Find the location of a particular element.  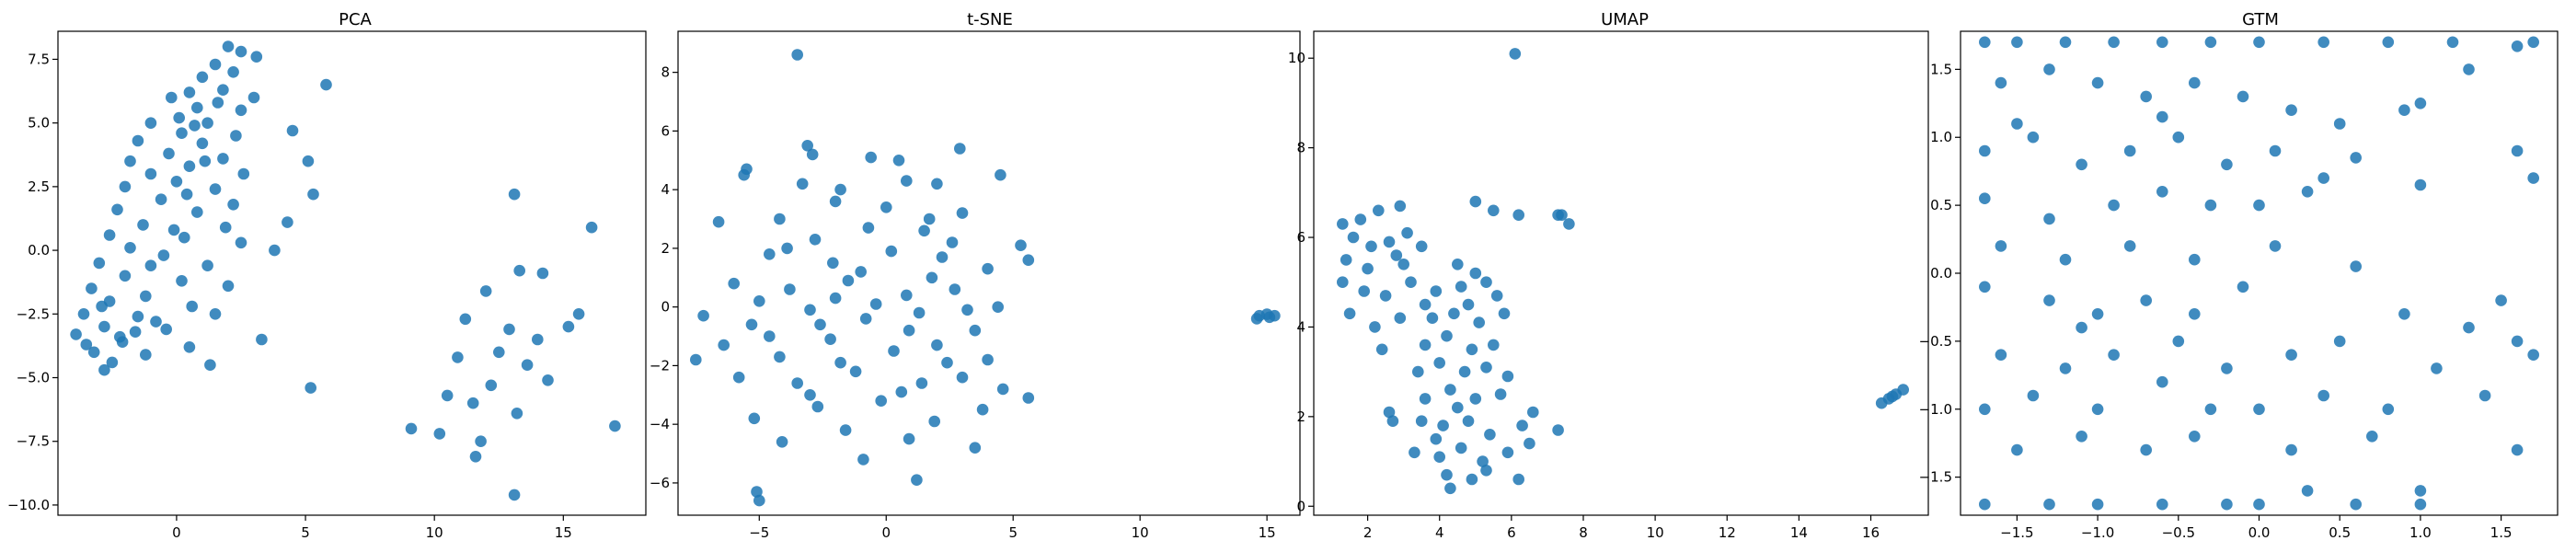

y-tick-label: −1.0 is located at coordinates (1936, 409).